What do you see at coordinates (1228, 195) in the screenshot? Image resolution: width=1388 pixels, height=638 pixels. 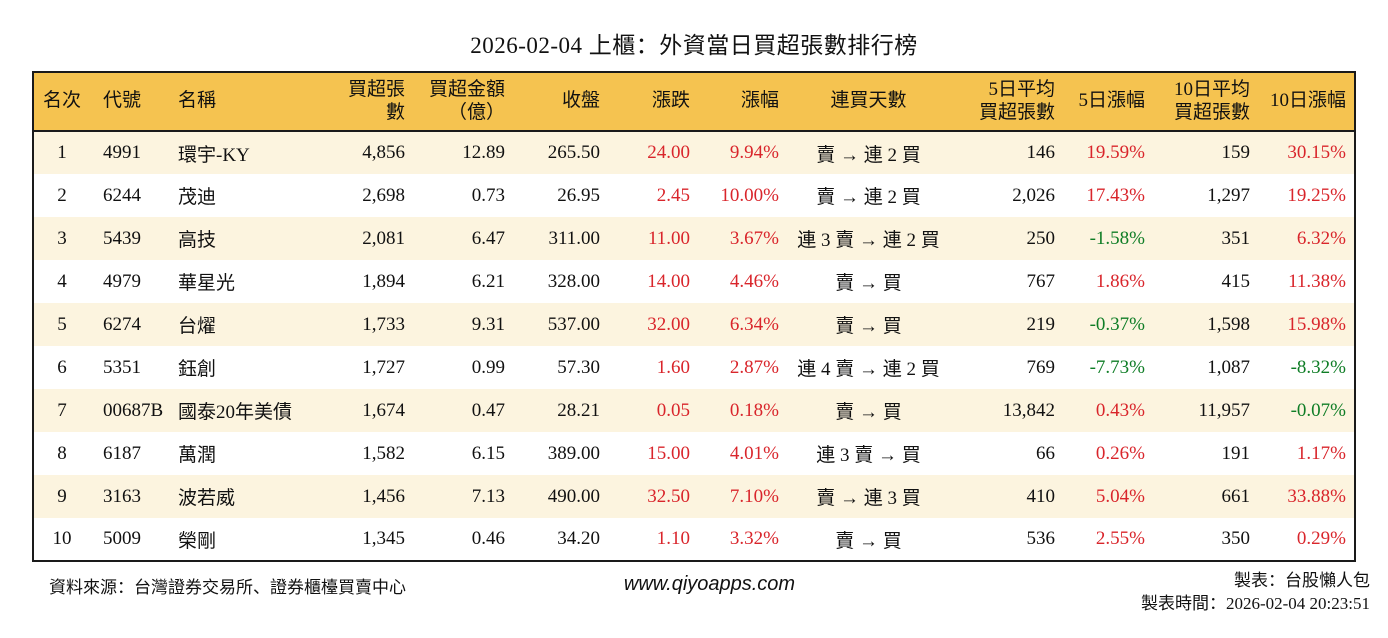 I see `table-cell: 1,297` at bounding box center [1228, 195].